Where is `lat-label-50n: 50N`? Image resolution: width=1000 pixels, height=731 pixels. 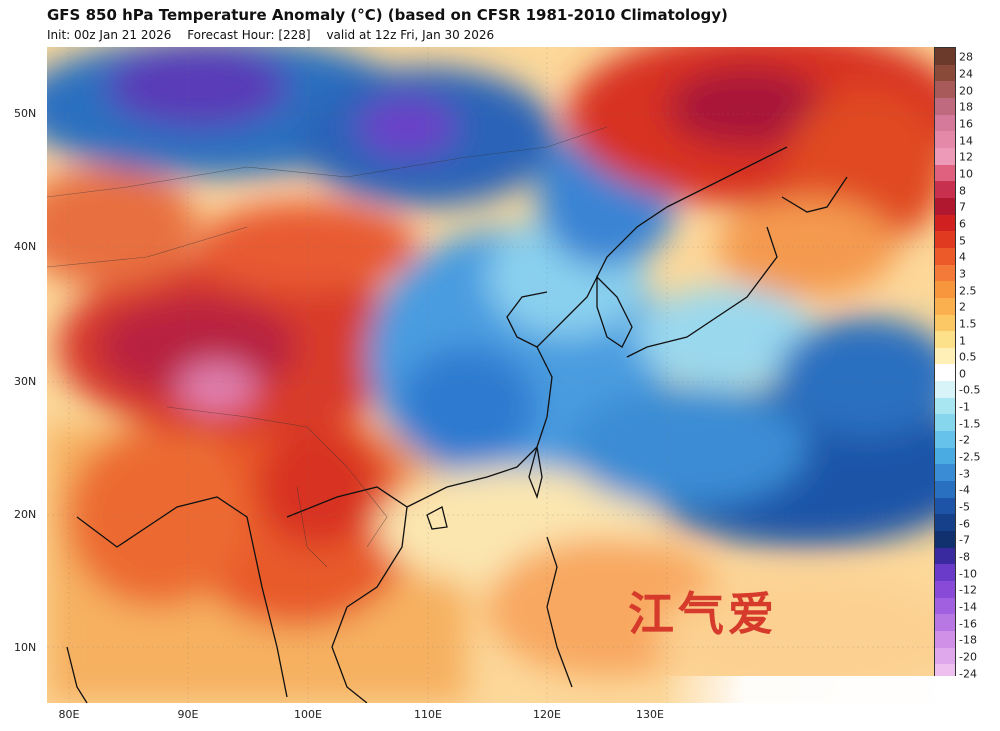 lat-label-50n: 50N is located at coordinates (25, 113).